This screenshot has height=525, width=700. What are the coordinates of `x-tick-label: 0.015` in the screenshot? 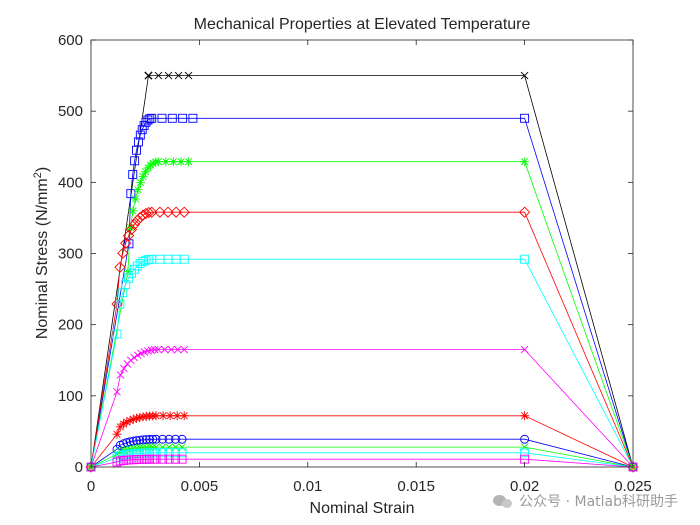 It's located at (416, 486).